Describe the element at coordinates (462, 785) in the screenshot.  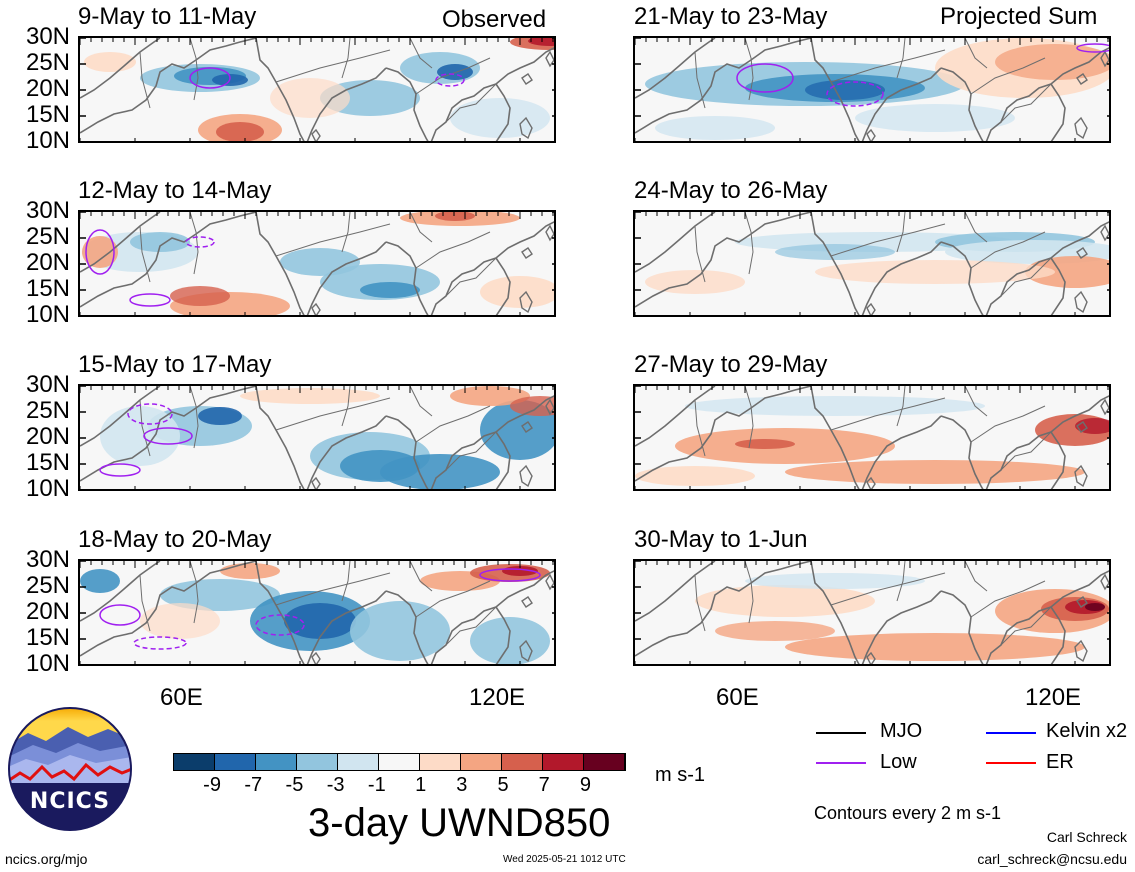
I see `colorbar-tick-label: 3` at that location.